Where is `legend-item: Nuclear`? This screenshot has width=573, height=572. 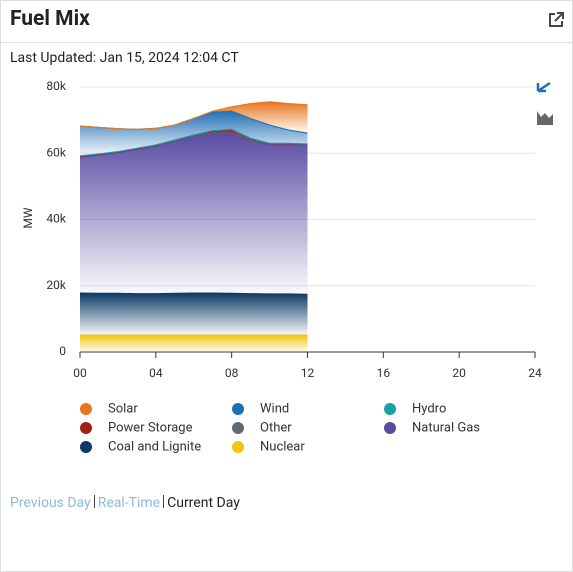
legend-item: Nuclear is located at coordinates (268, 446).